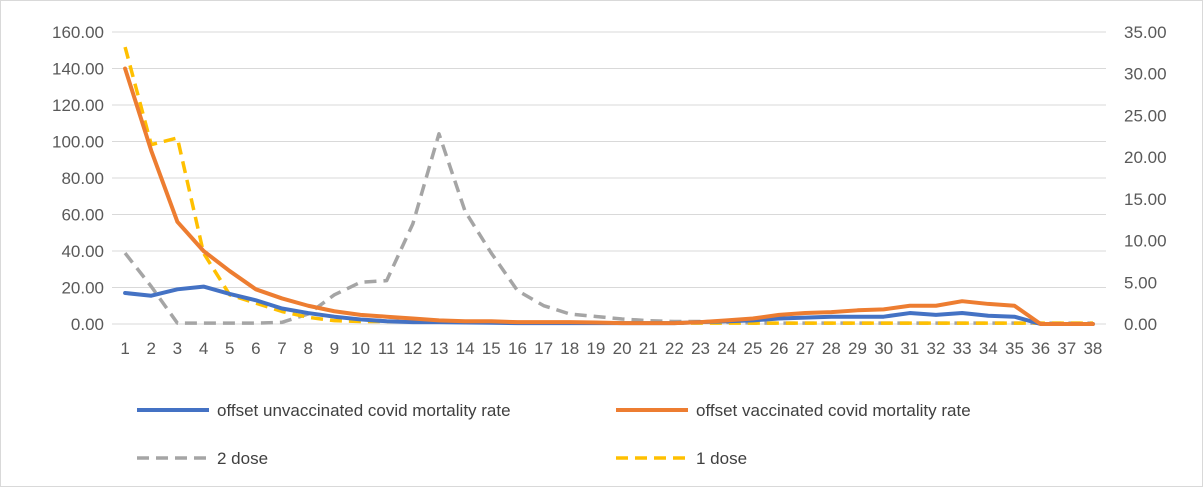 This screenshot has width=1203, height=487. Describe the element at coordinates (82, 178) in the screenshot. I see `left-y-tick-label: 80.00` at that location.